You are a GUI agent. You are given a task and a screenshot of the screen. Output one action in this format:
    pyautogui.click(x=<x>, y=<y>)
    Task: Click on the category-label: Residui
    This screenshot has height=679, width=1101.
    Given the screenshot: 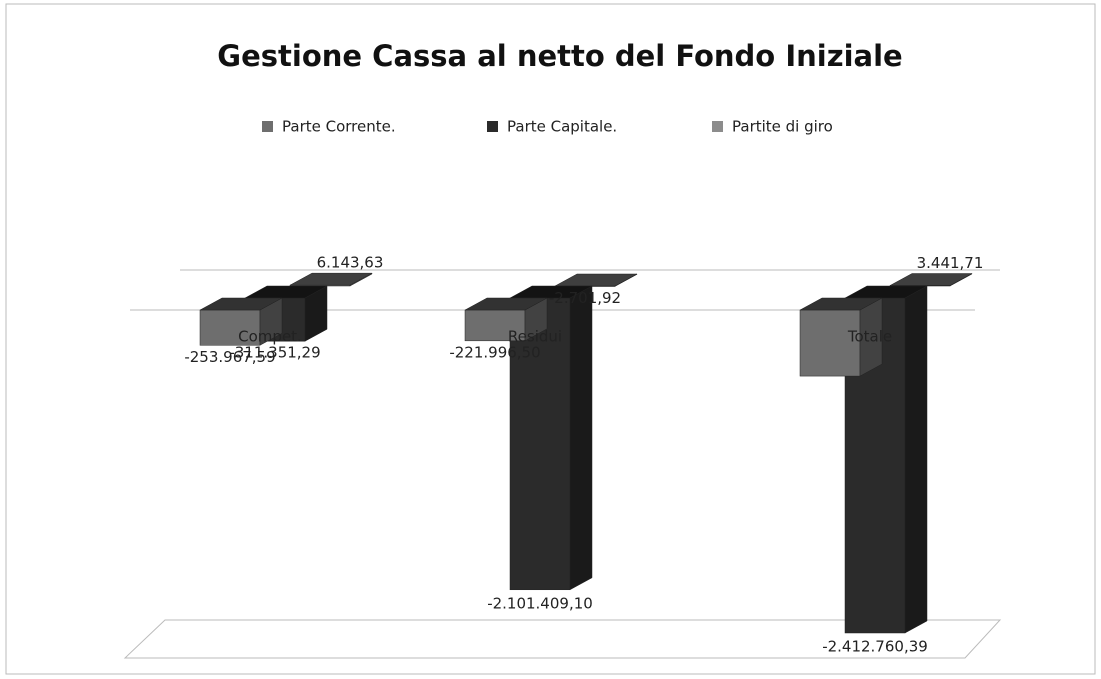 What is the action you would take?
    pyautogui.click(x=535, y=337)
    